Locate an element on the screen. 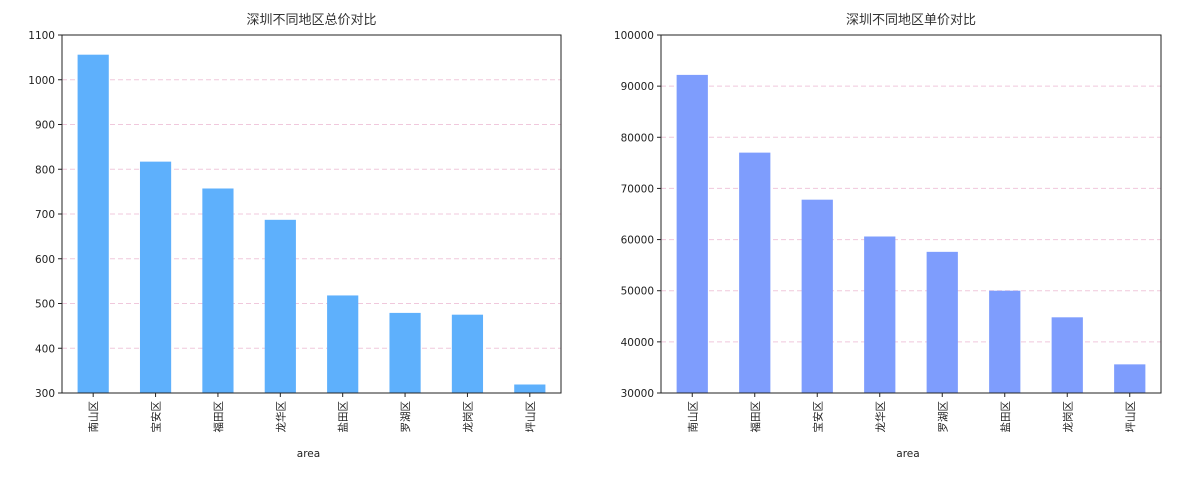 The image size is (1188, 488). unit-ytick-label: 80000 is located at coordinates (637, 138).